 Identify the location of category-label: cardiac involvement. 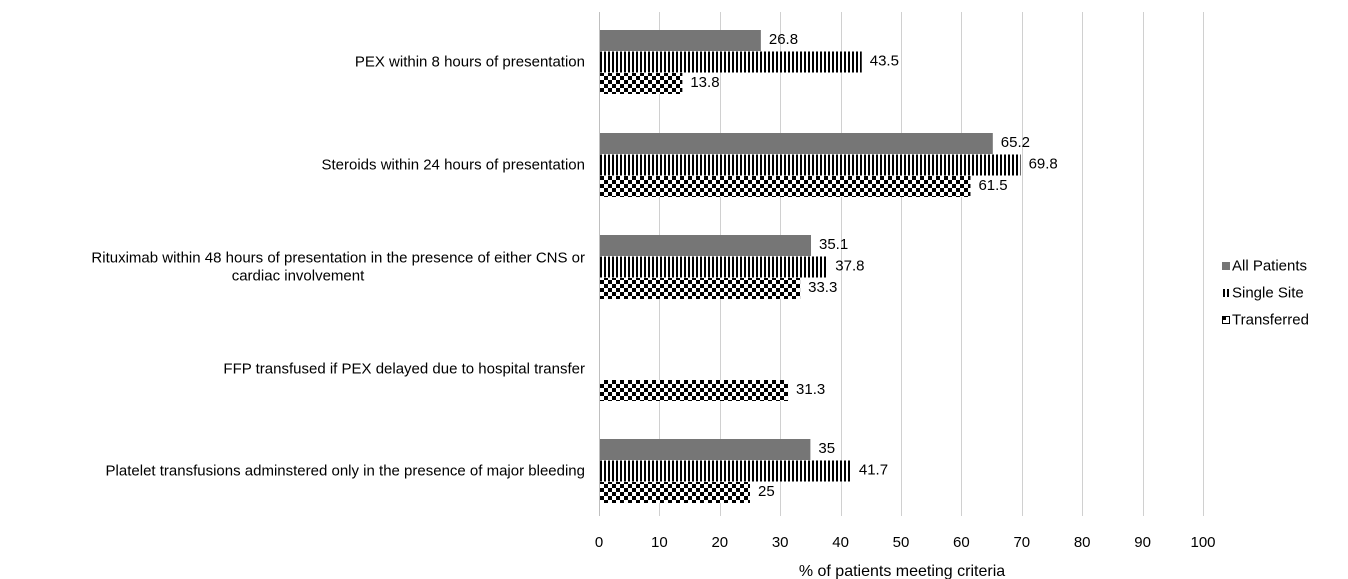
(298, 276).